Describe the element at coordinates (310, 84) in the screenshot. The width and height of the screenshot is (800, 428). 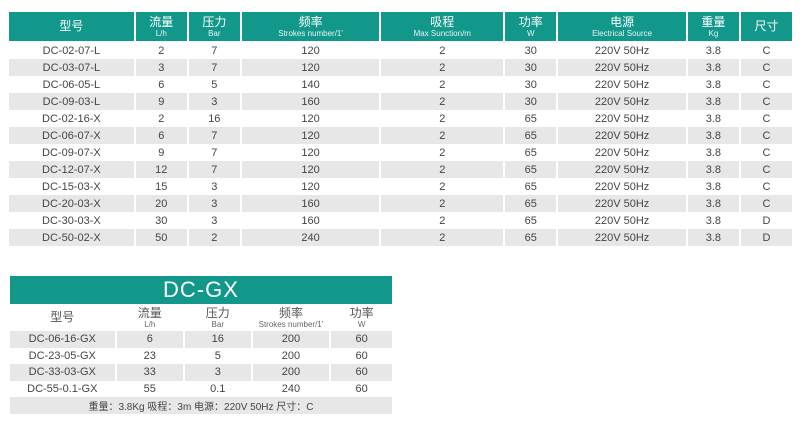
I see `table-cell: 140` at that location.